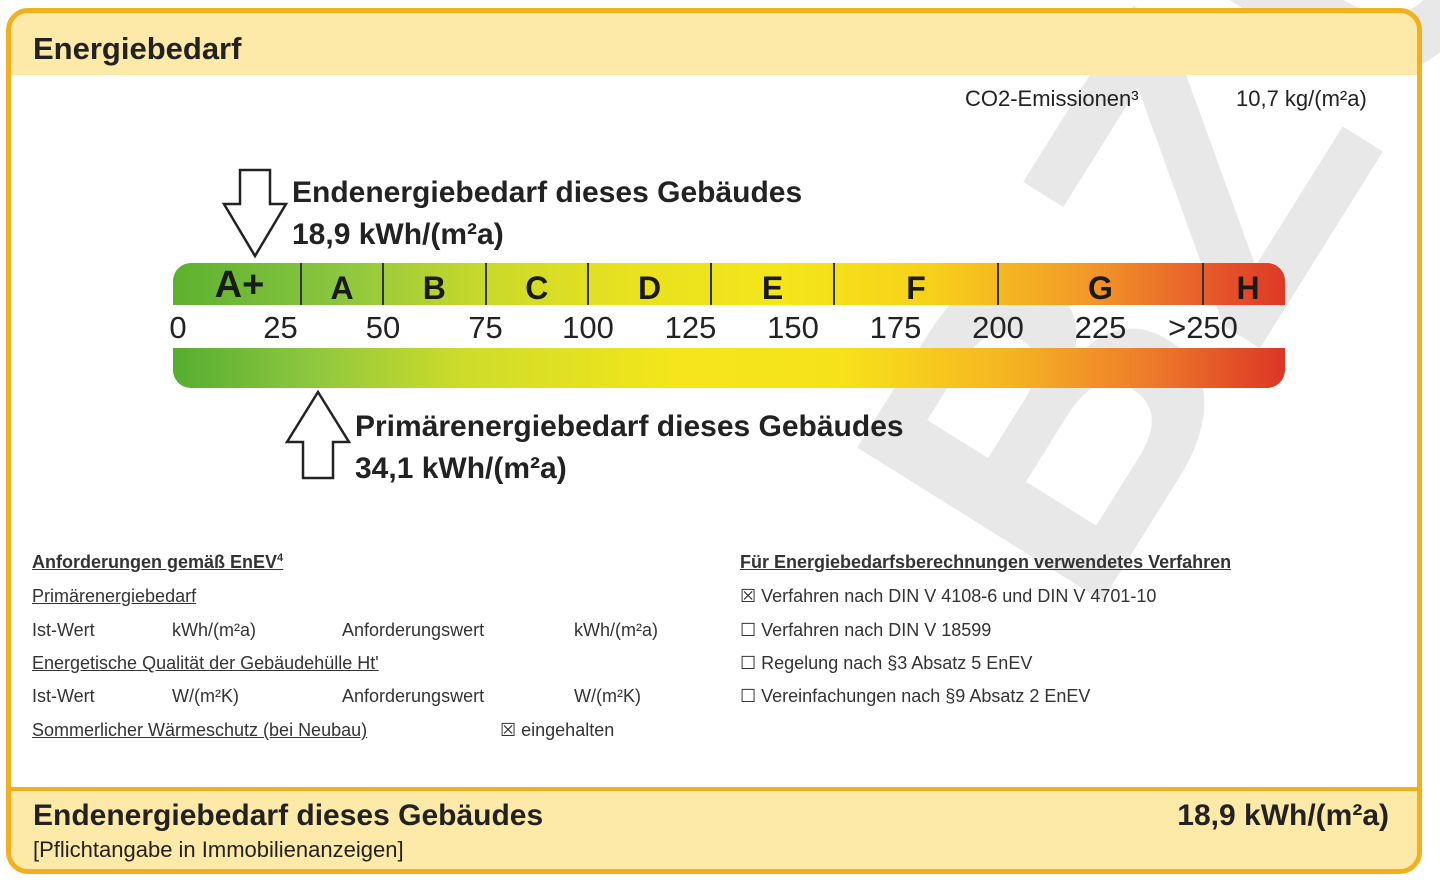 The width and height of the screenshot is (1440, 885). I want to click on primary-title: Primärenergiebedarf, so click(114, 596).